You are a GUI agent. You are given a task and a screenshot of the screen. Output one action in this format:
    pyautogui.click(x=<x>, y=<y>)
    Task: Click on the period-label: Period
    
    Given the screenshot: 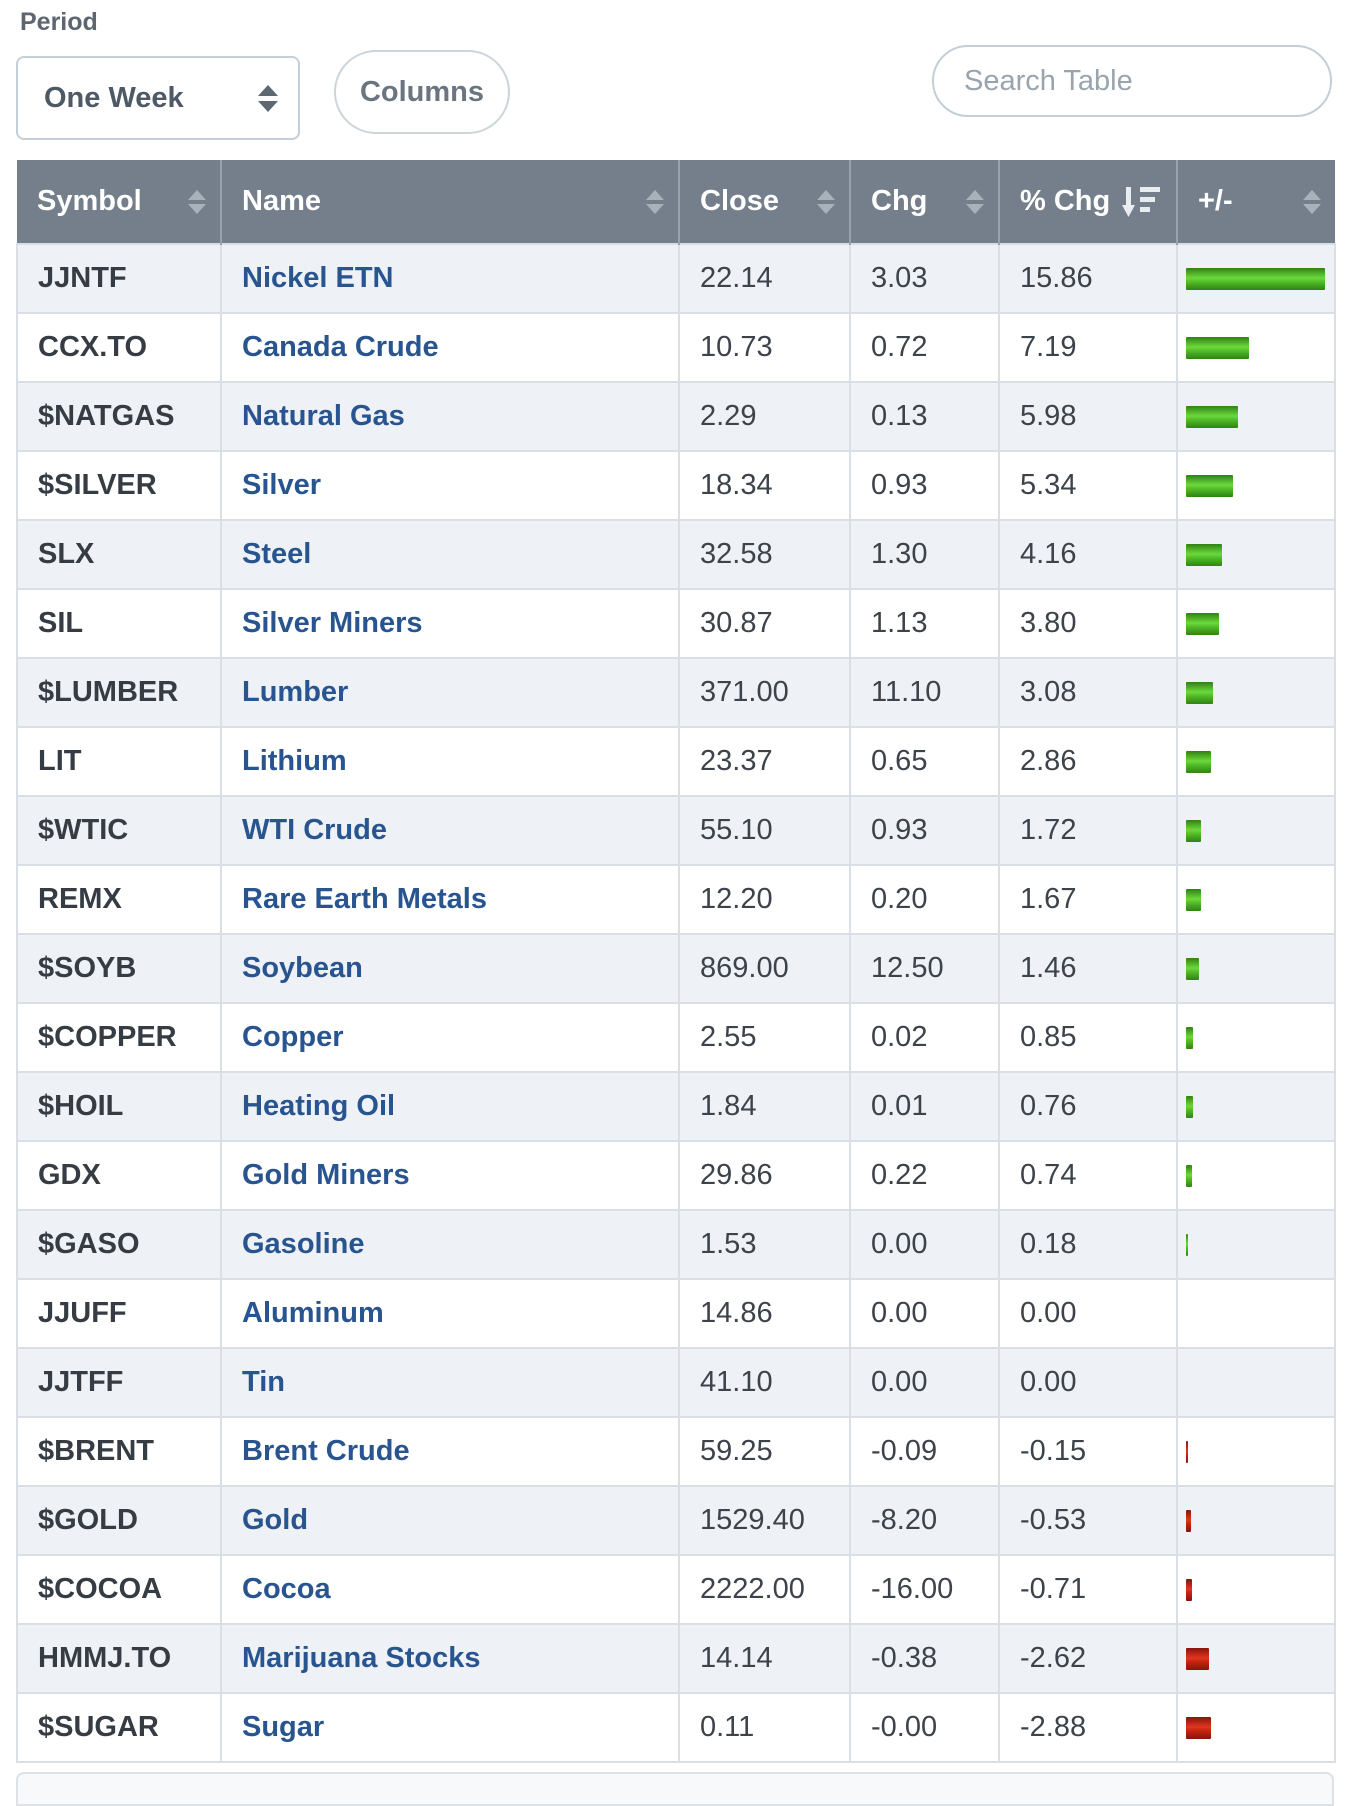 What is the action you would take?
    pyautogui.click(x=59, y=22)
    